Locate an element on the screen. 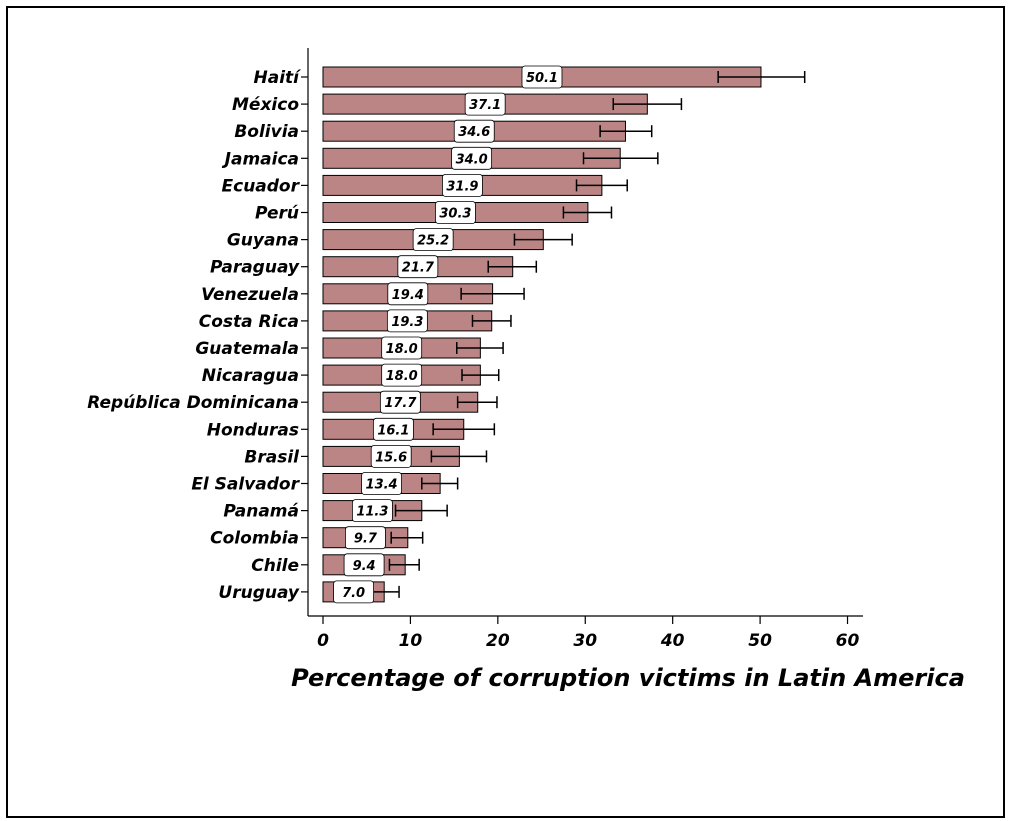 This screenshot has width=1011, height=821. category-label: Uruguay is located at coordinates (259, 593).